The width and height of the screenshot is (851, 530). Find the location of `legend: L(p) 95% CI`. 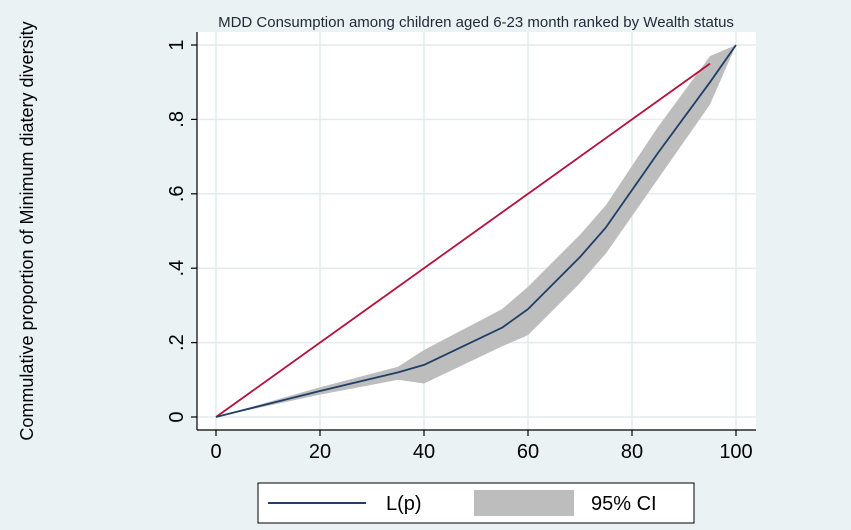

legend: L(p) 95% CI is located at coordinates (476, 503).